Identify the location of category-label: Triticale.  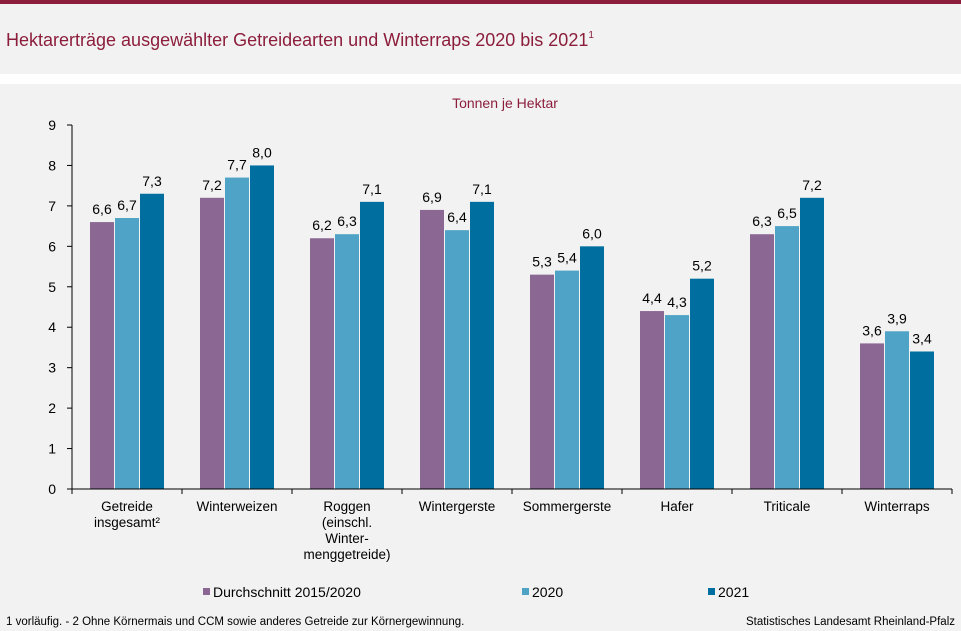
(787, 506).